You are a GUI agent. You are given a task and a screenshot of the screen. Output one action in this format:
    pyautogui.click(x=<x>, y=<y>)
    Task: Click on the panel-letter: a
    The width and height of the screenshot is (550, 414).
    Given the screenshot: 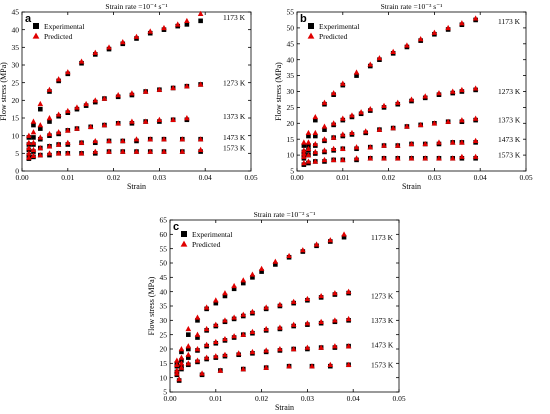 What is the action you would take?
    pyautogui.click(x=28, y=19)
    